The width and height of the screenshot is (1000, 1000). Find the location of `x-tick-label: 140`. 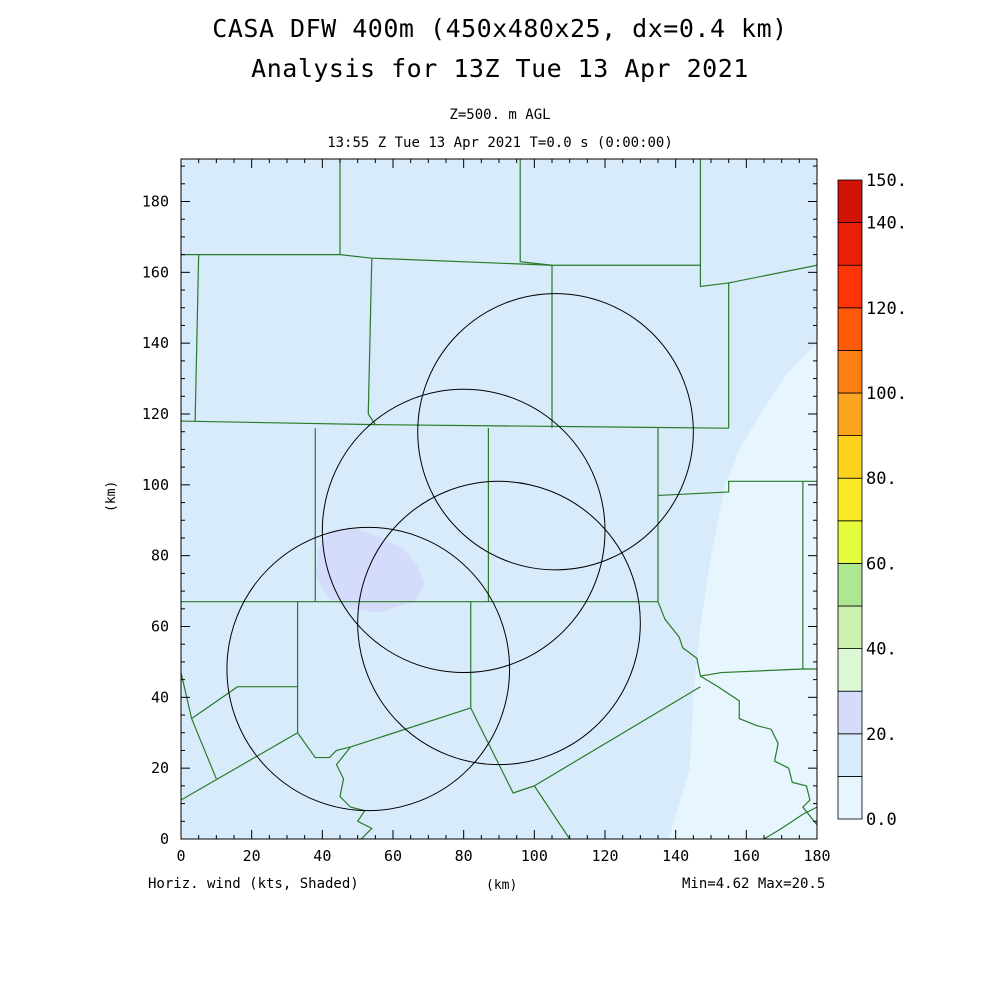

x-tick-label: 140 is located at coordinates (675, 856).